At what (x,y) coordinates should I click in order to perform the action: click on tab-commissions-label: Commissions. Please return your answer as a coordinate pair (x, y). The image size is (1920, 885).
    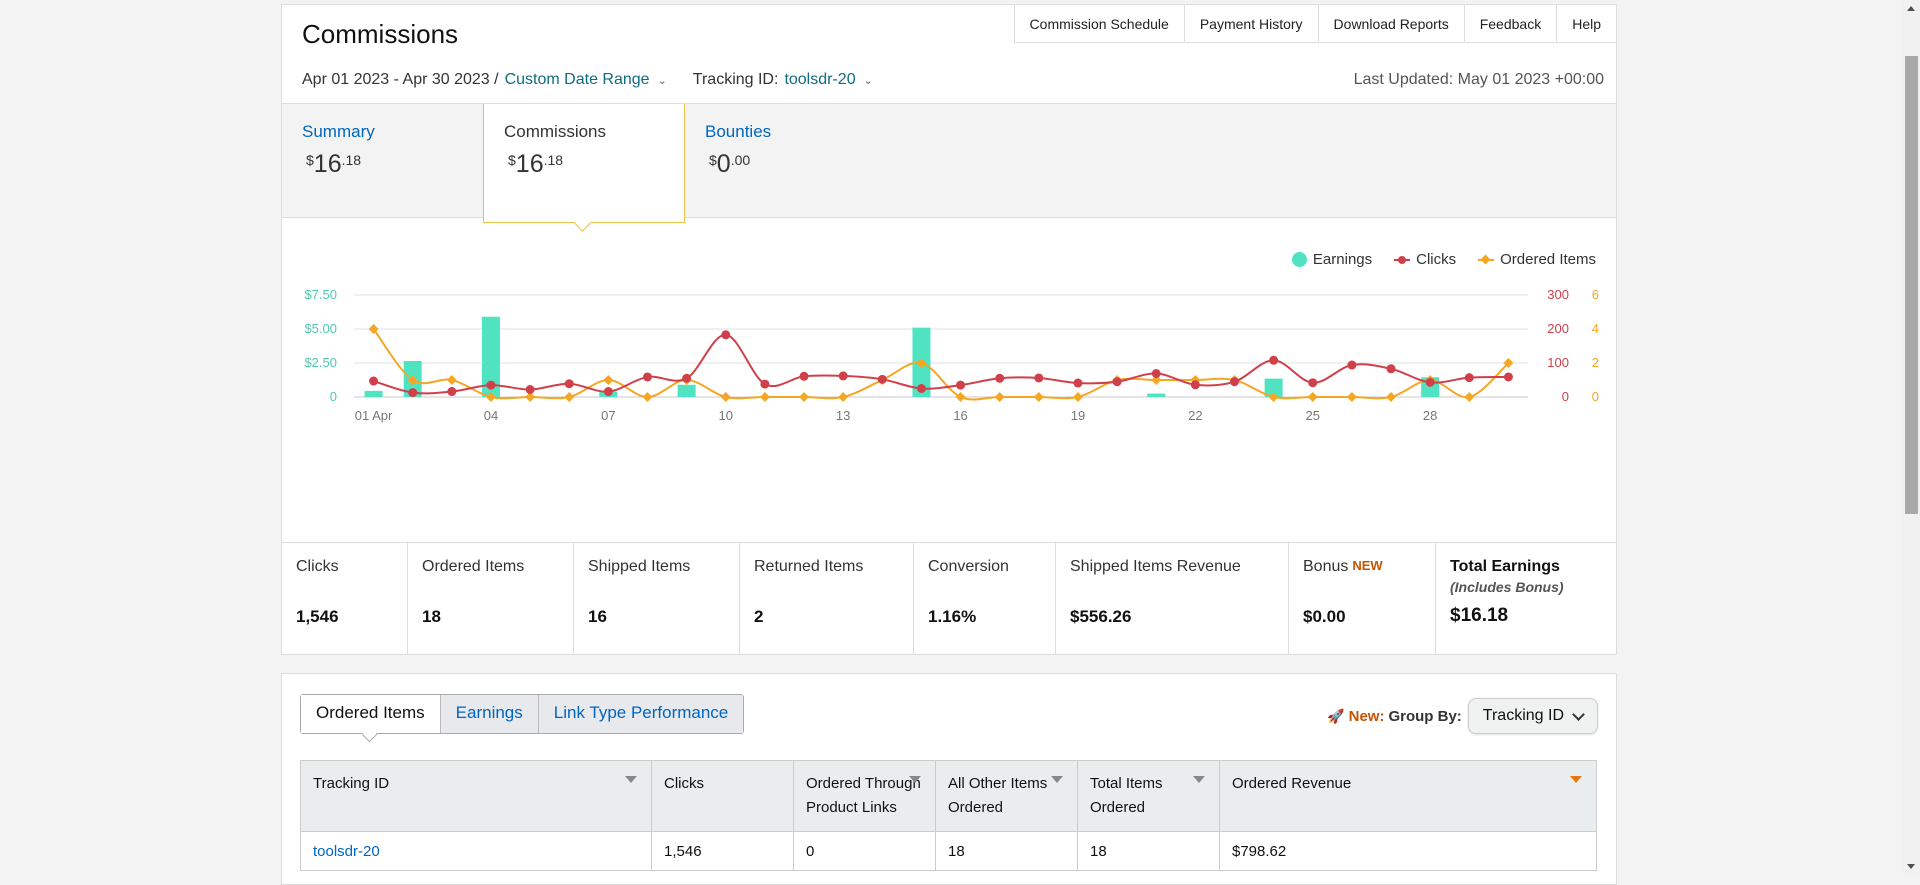
    Looking at the image, I should click on (555, 131).